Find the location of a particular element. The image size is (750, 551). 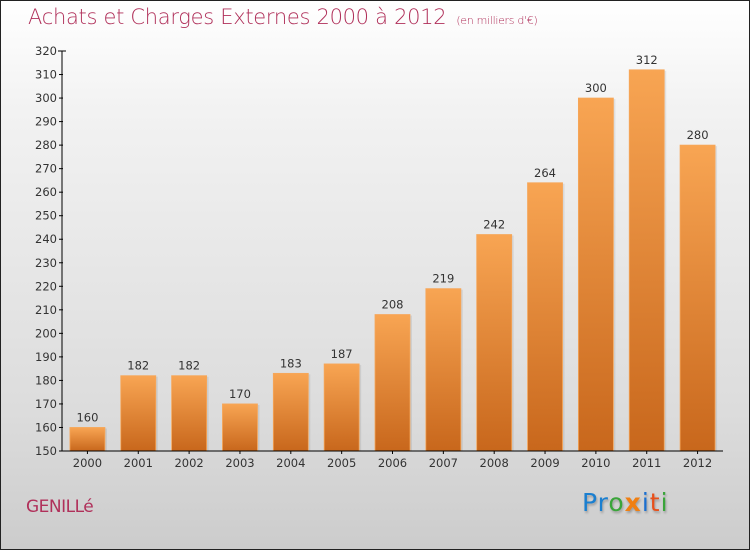

data-label-2001: 182 is located at coordinates (138, 366).